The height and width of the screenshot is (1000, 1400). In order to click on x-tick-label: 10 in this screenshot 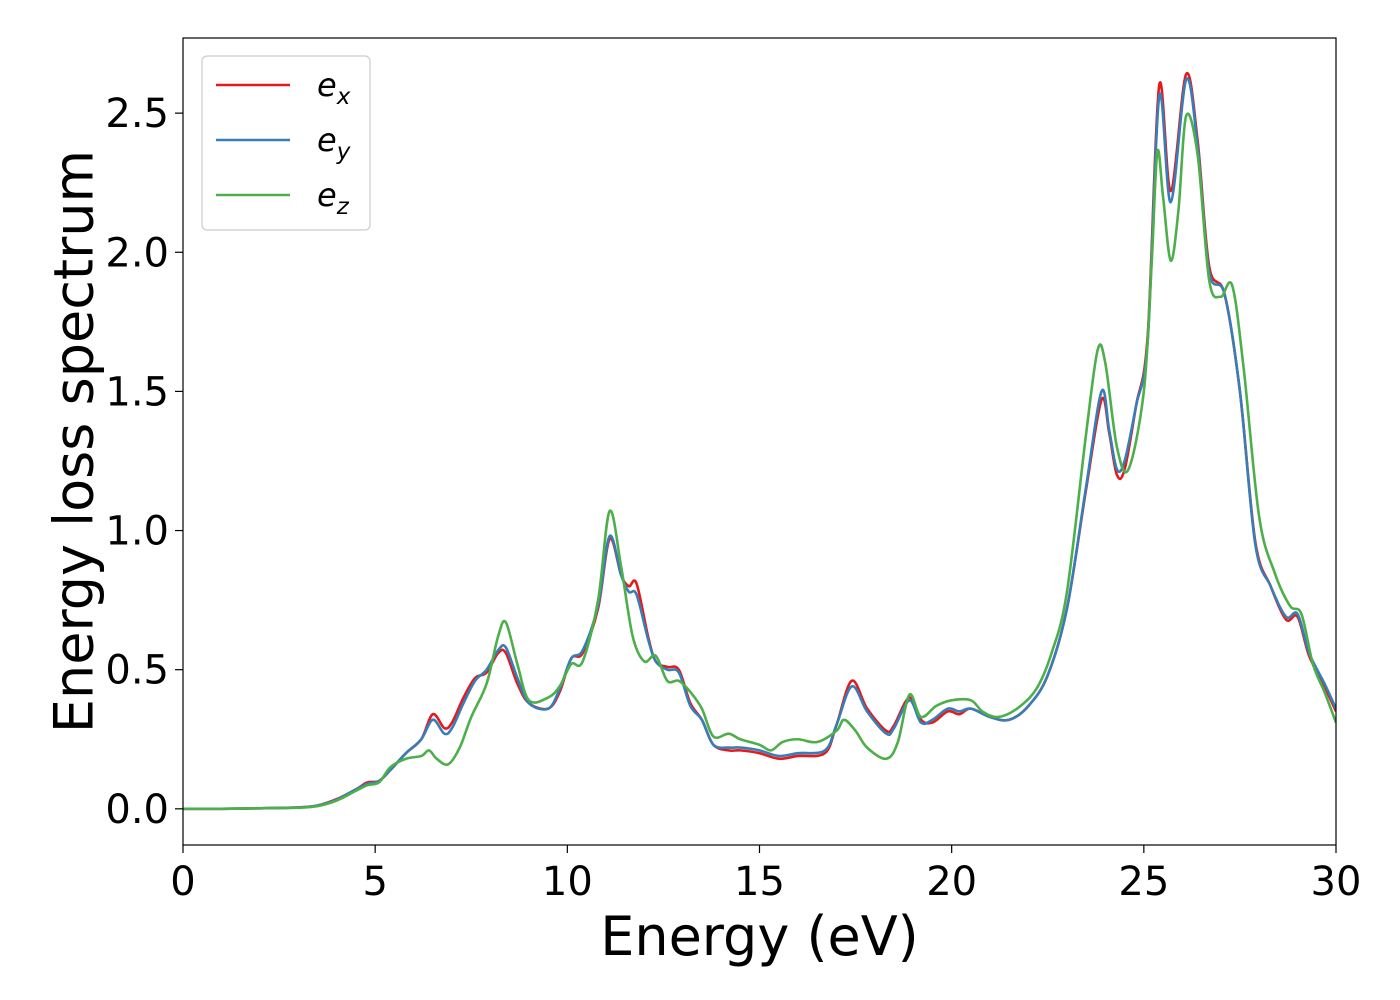, I will do `click(567, 882)`.